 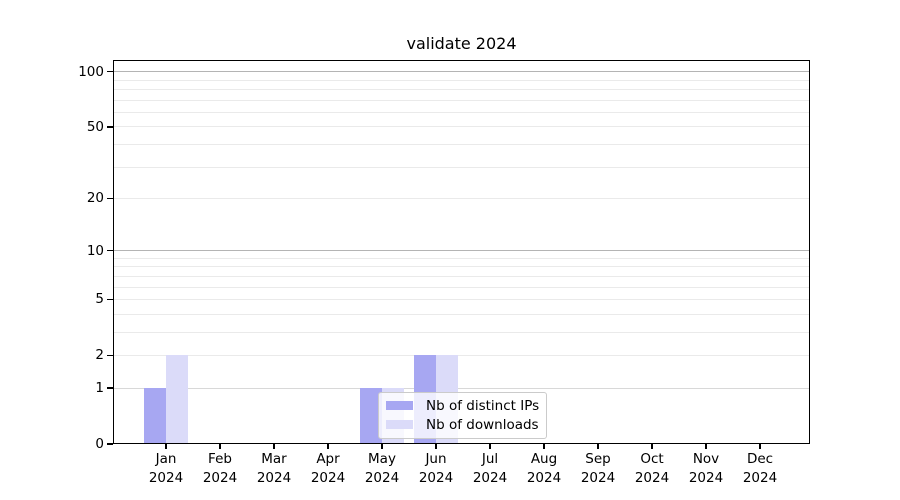 What do you see at coordinates (95, 250) in the screenshot?
I see `y-tick-label-10: 10` at bounding box center [95, 250].